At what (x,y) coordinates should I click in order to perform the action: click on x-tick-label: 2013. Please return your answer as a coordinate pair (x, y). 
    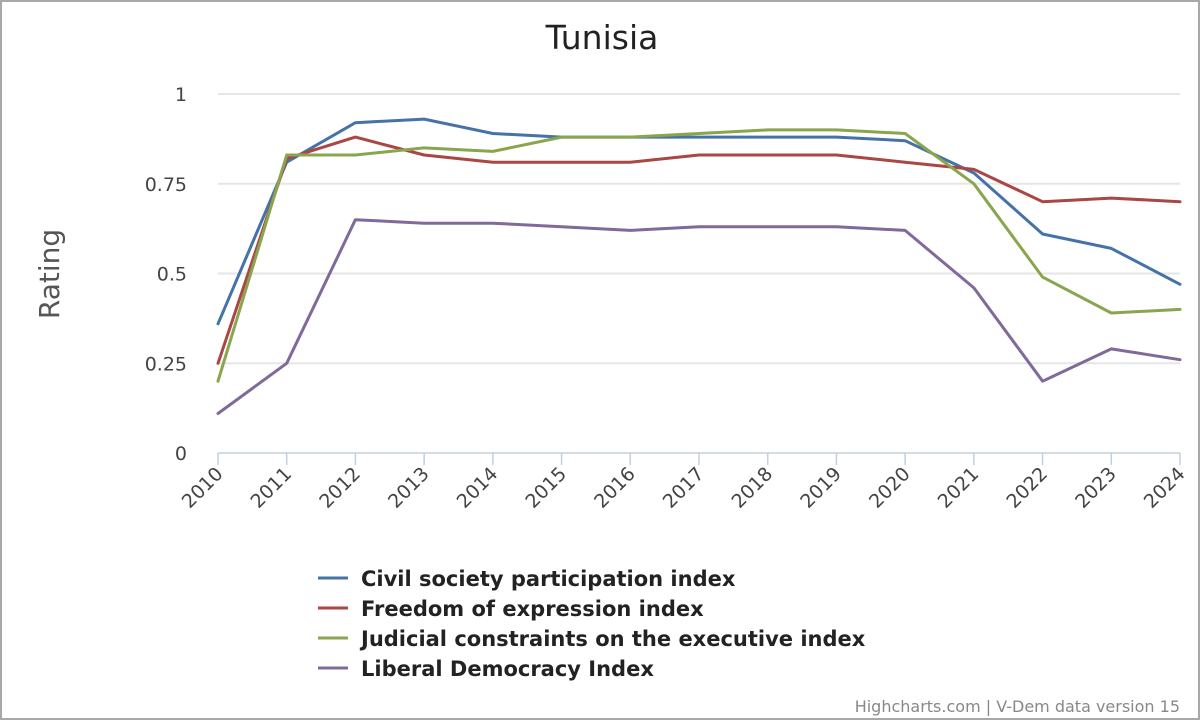
    Looking at the image, I should click on (409, 488).